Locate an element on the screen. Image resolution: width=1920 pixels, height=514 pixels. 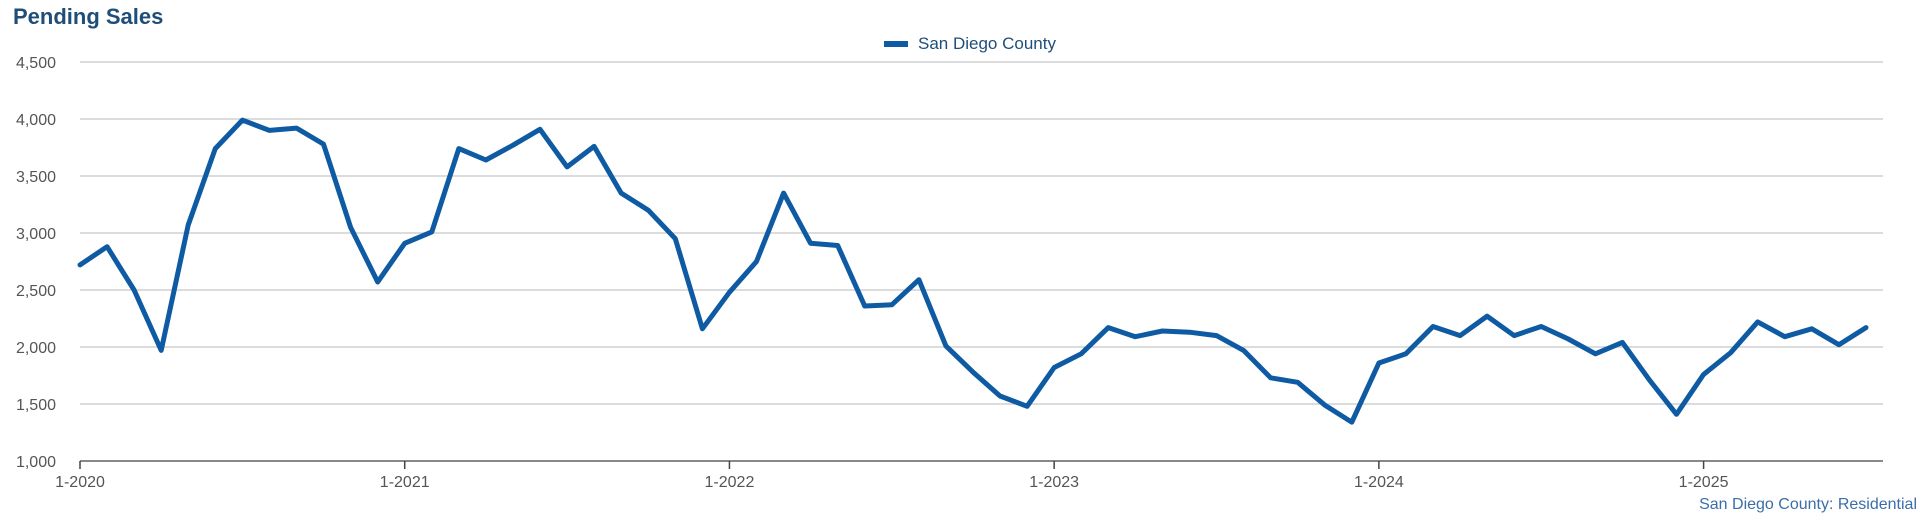
y-tick-label: 3,500 is located at coordinates (36, 177).